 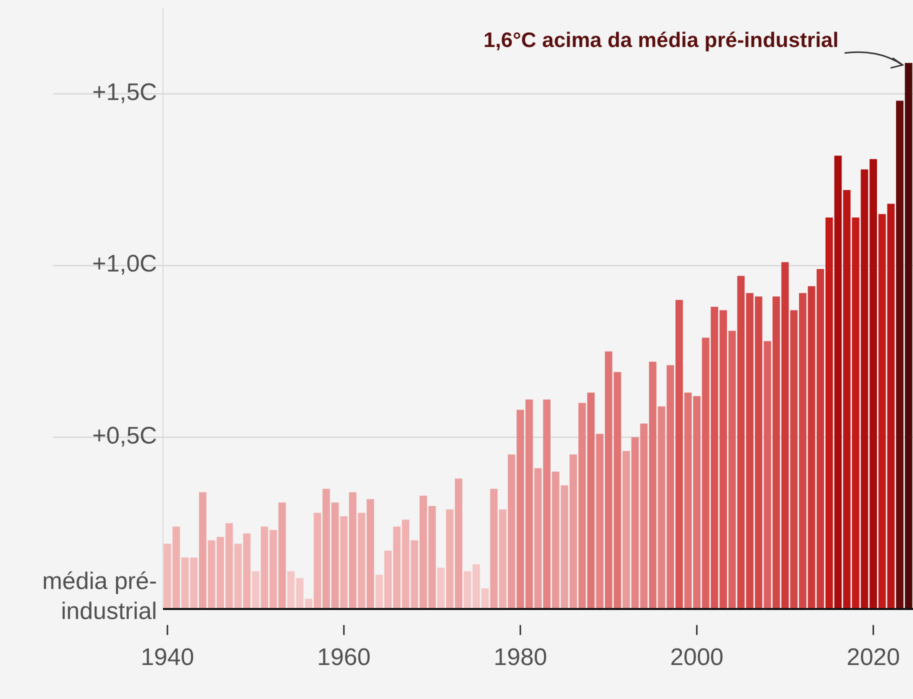 What do you see at coordinates (167, 657) in the screenshot?
I see `x-tick-label: 1940` at bounding box center [167, 657].